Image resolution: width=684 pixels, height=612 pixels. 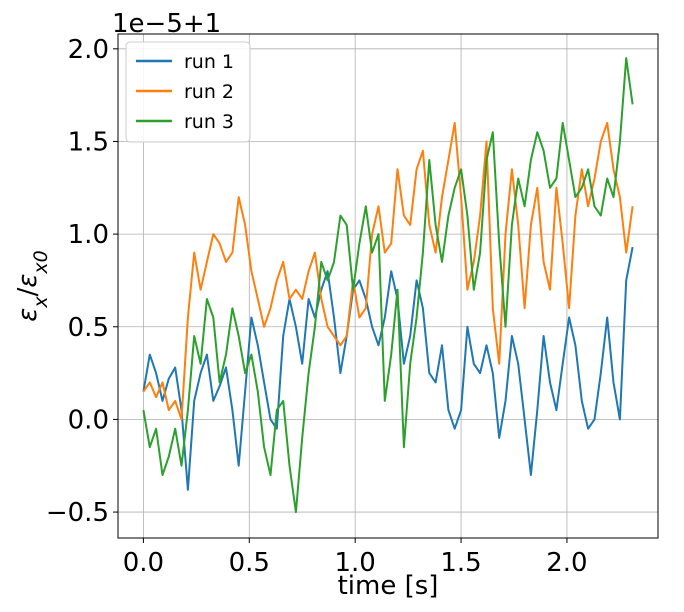 What do you see at coordinates (88, 328) in the screenshot?
I see `y-tick-label: 0.5` at bounding box center [88, 328].